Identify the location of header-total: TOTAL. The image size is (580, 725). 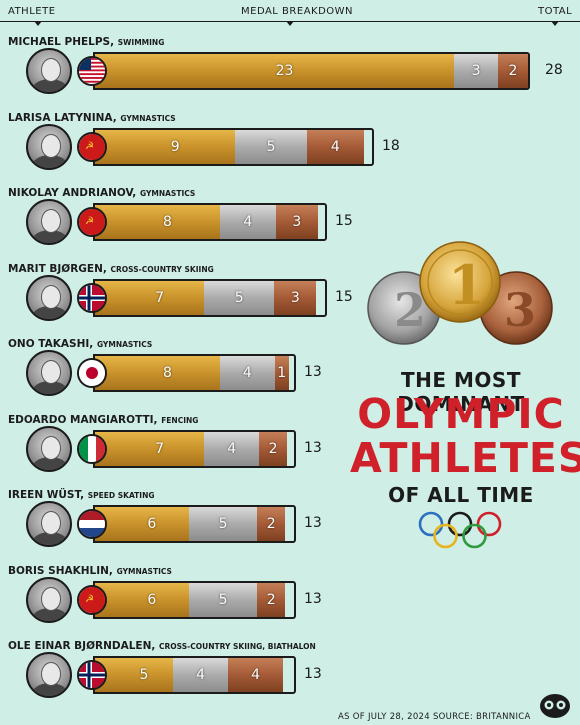
(555, 11).